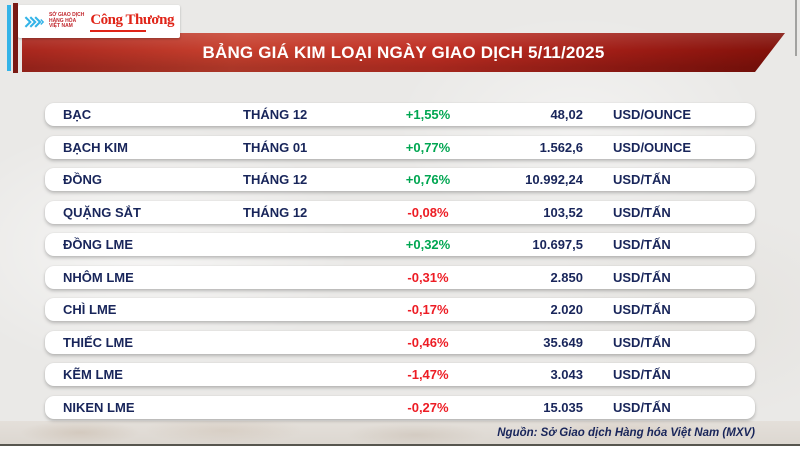 This screenshot has height=450, width=800. What do you see at coordinates (400, 179) in the screenshot?
I see `table-row: ĐỒNG THÁNG 12 +0,76% 10.992,24 USD/TẤN` at bounding box center [400, 179].